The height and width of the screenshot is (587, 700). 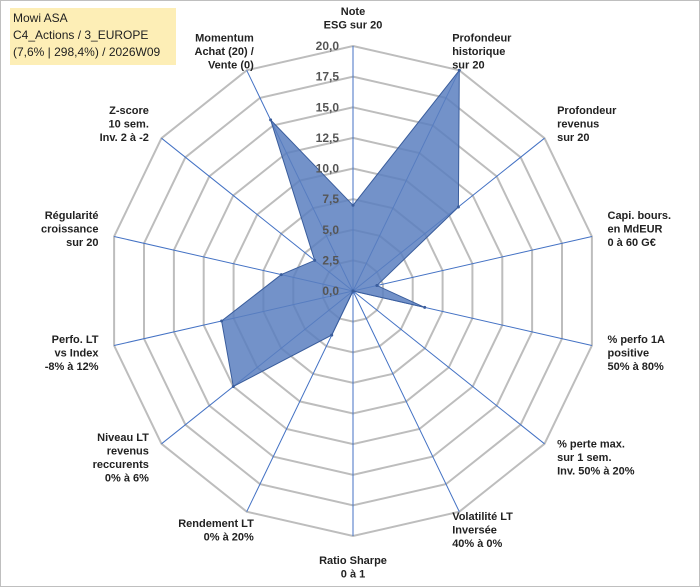 What do you see at coordinates (330, 291) in the screenshot?
I see `tick-label-0: 0,0` at bounding box center [330, 291].